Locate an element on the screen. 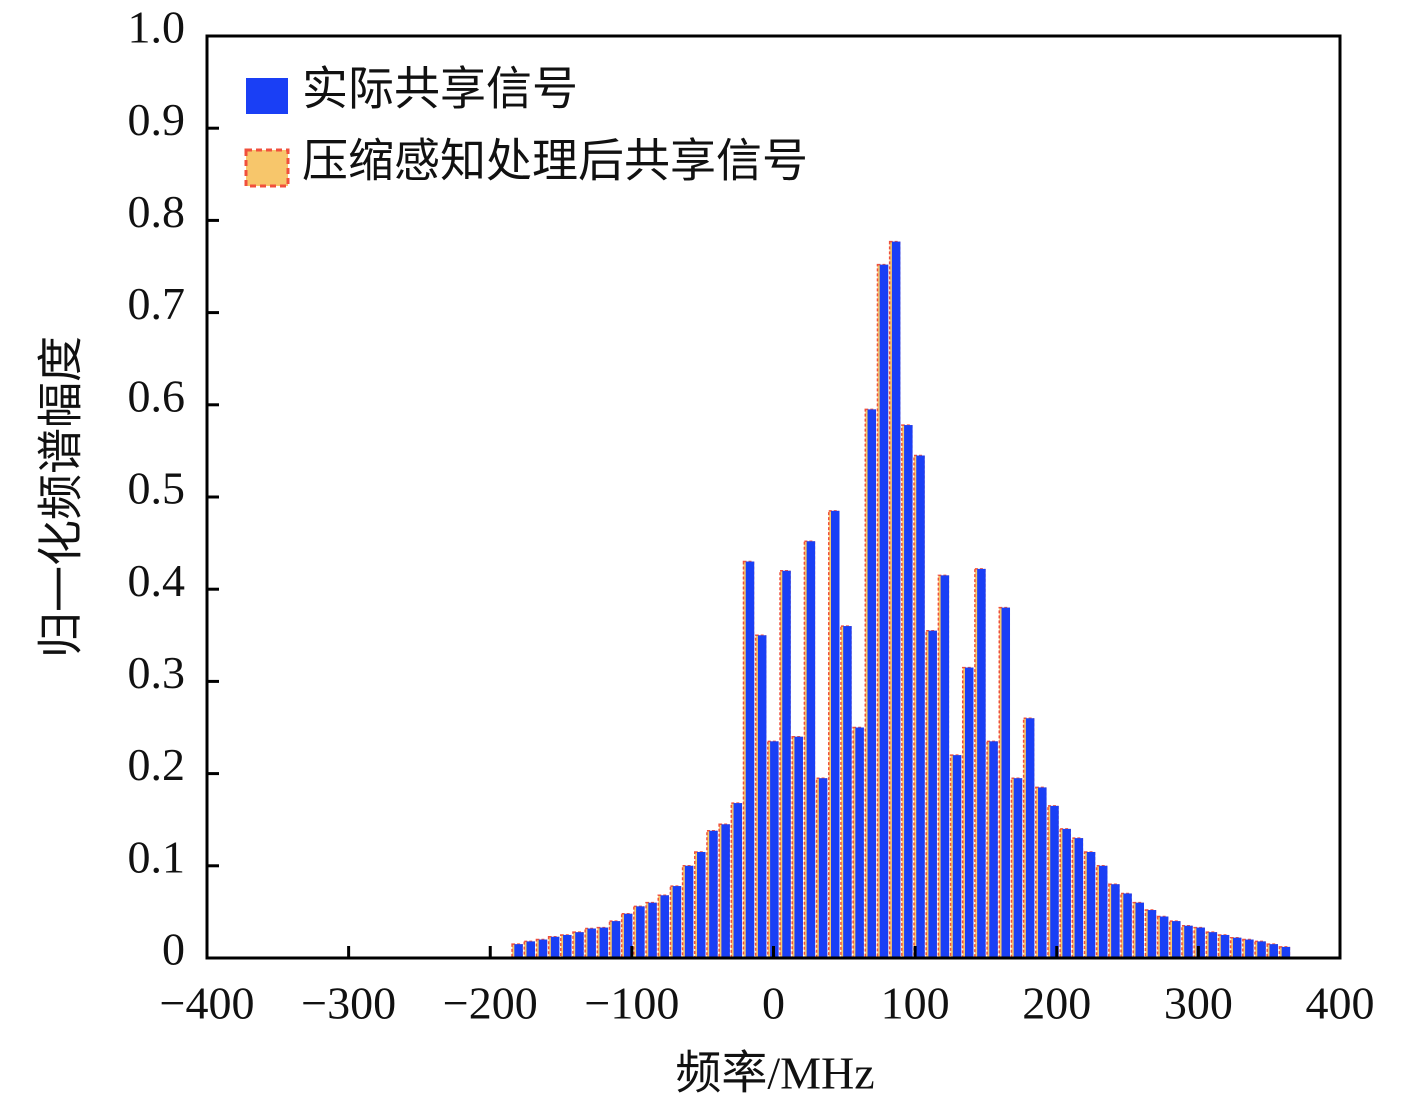 The height and width of the screenshot is (1110, 1417). y-tick-label: 0 is located at coordinates (173, 949).